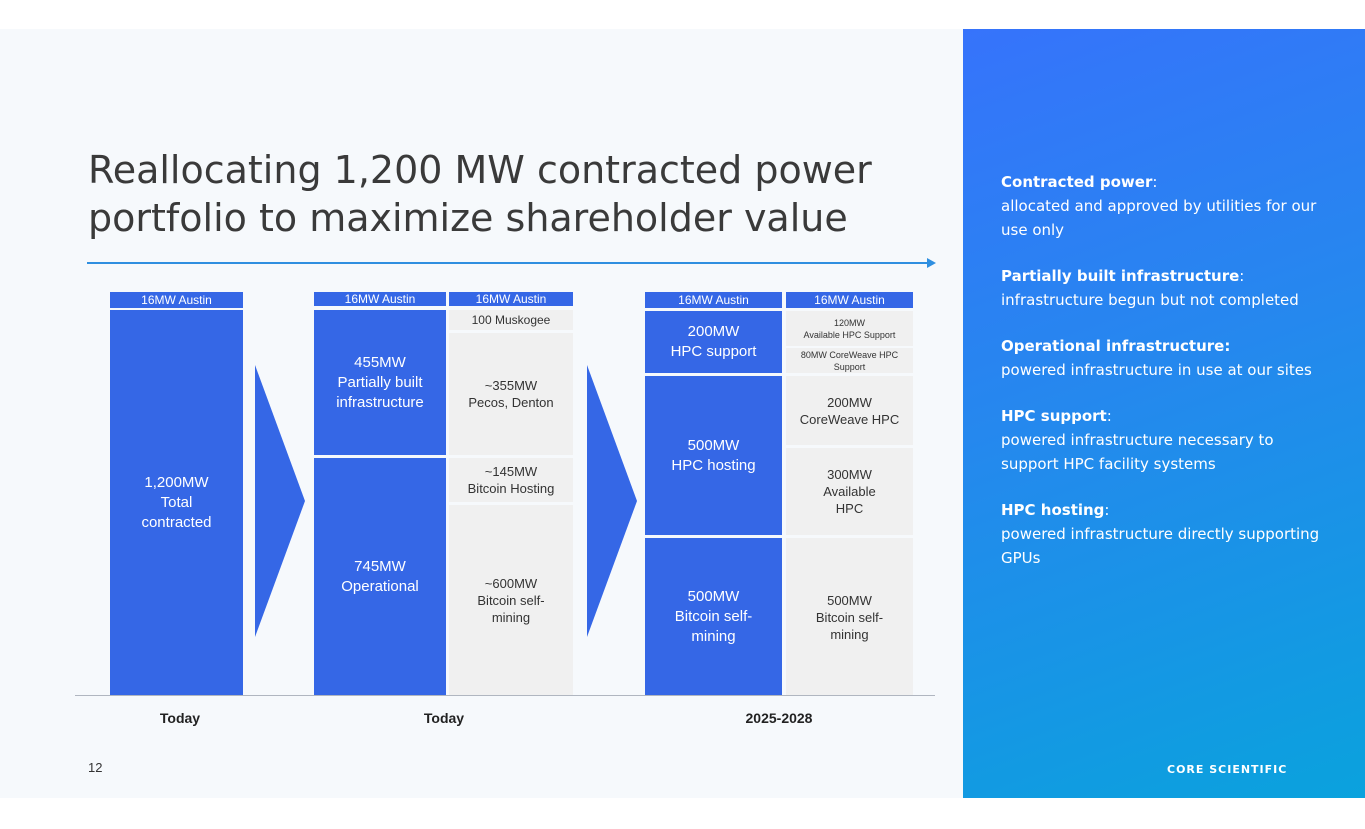  Describe the element at coordinates (1054, 416) in the screenshot. I see `legend-term: HPC support` at that location.